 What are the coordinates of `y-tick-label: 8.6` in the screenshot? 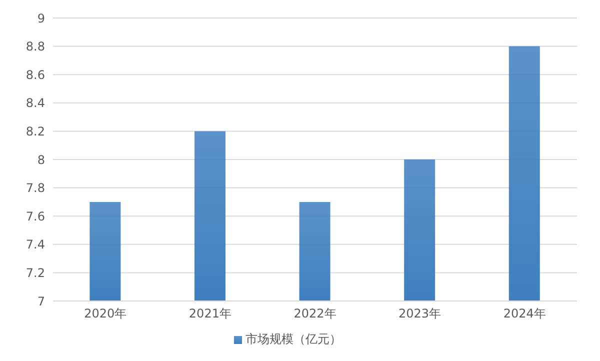 It's located at (35, 75).